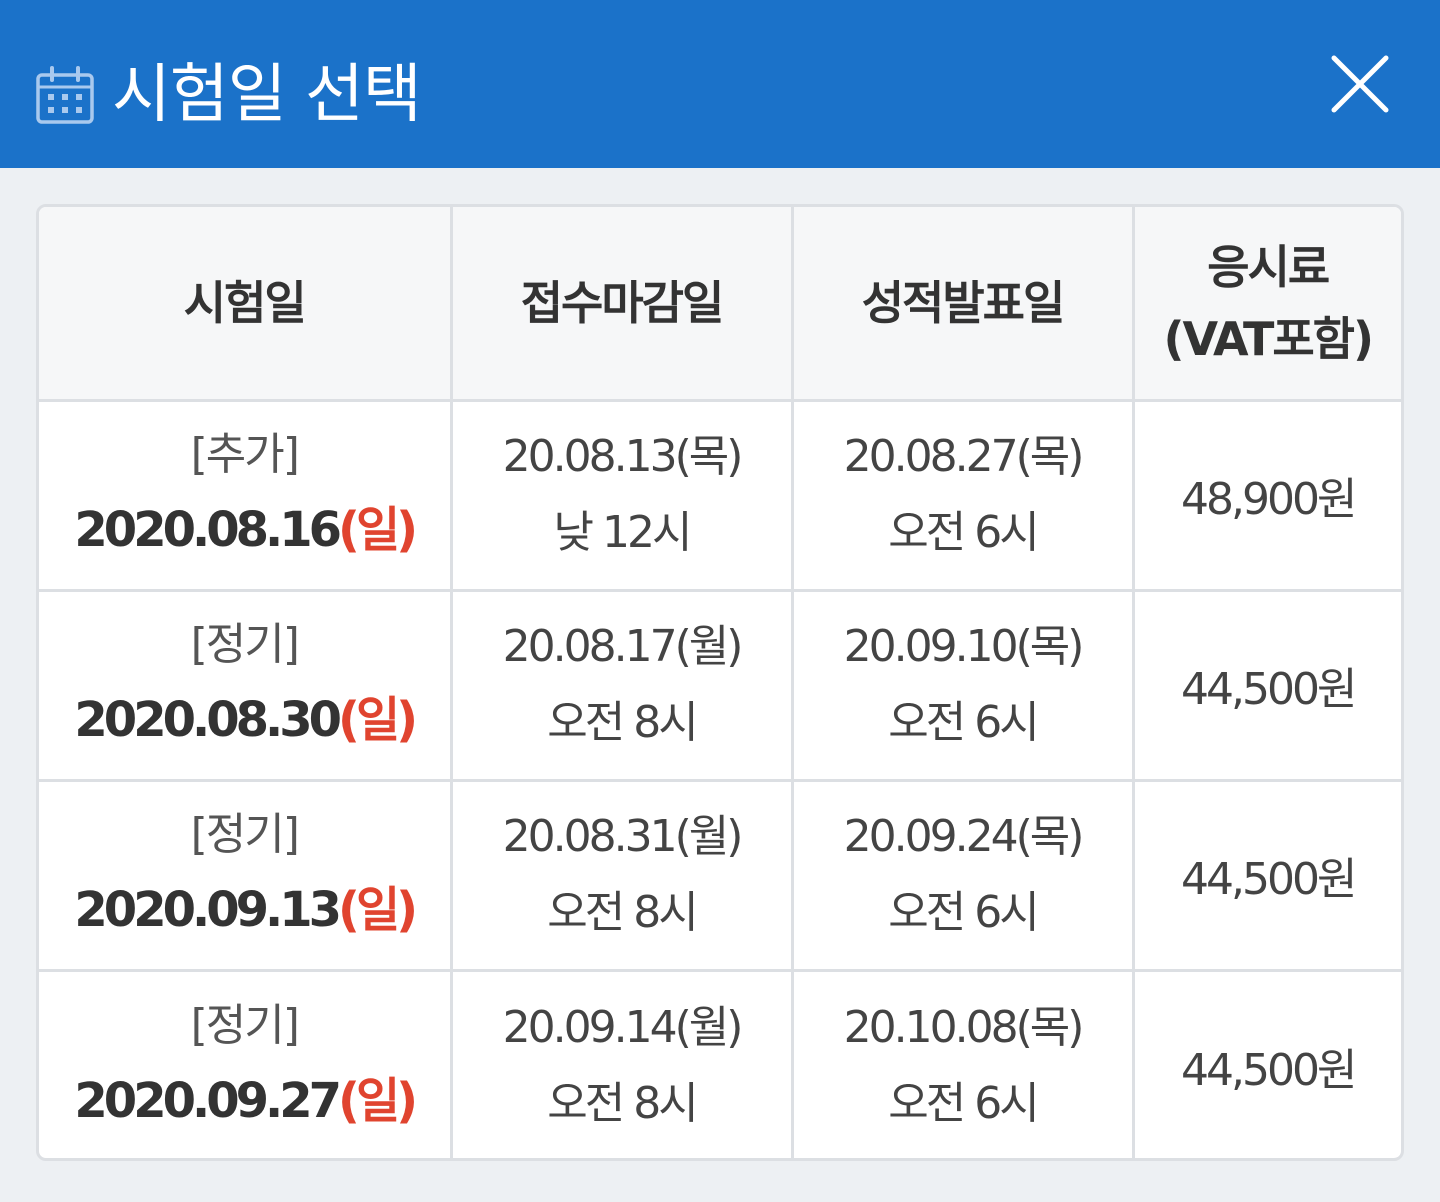 The width and height of the screenshot is (1440, 1202). I want to click on result-date: 20.10.08(목), so click(964, 1027).